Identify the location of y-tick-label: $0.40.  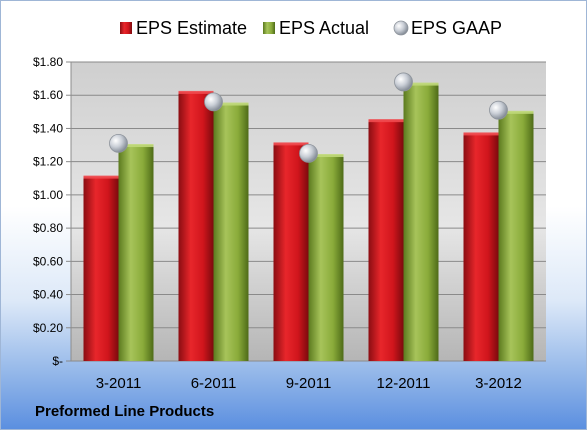
(48, 295).